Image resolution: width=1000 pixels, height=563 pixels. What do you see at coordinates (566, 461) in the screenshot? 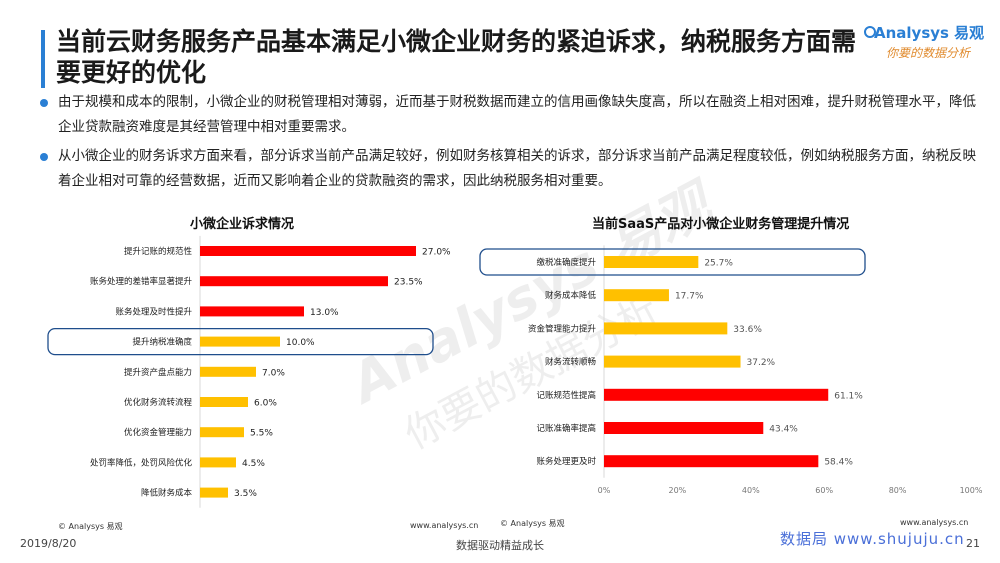
I see `category-label: 账务处理更及时` at bounding box center [566, 461].